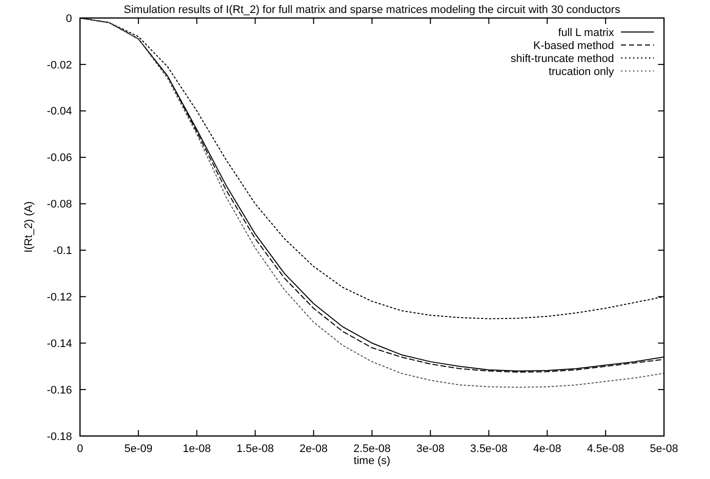 This screenshot has height=479, width=710. What do you see at coordinates (196, 449) in the screenshot?
I see `x-tick-label: 1e-08` at bounding box center [196, 449].